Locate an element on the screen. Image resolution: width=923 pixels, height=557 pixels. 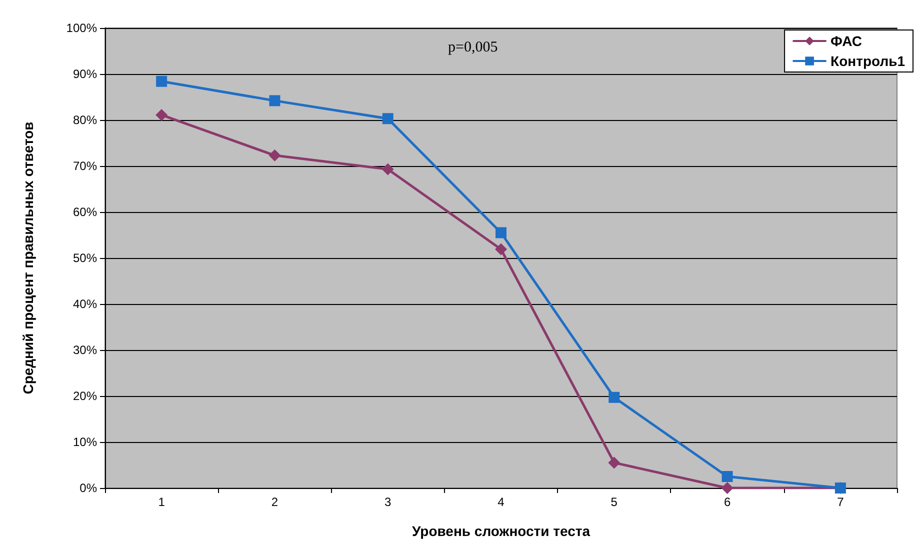
y-tick-label: 40% is located at coordinates (85, 304).